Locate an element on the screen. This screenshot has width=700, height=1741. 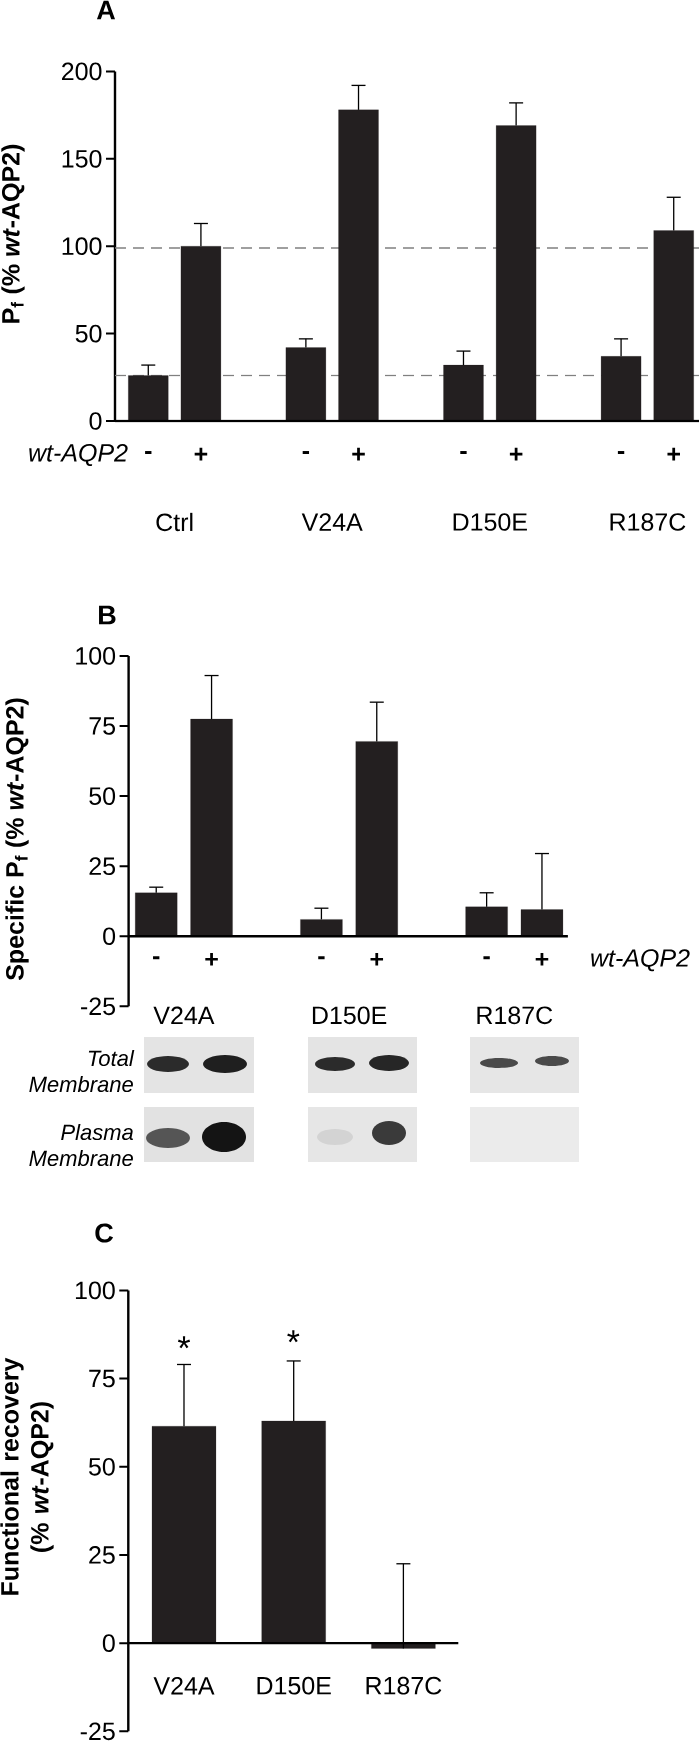
y-axis-title: Specific P$_{f}$ (% wt-AQP2) is located at coordinates (17, 839).